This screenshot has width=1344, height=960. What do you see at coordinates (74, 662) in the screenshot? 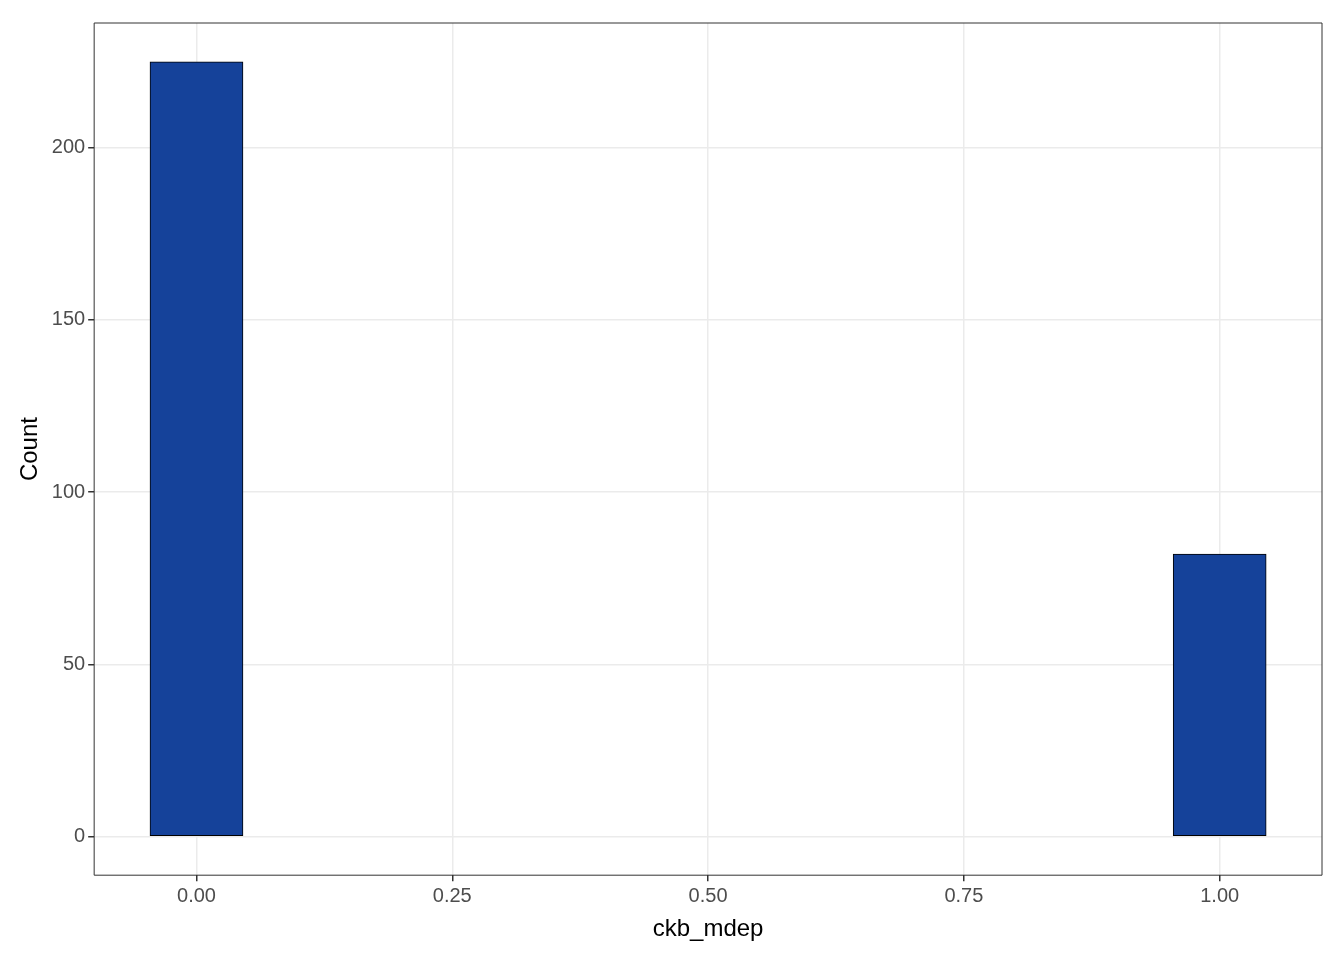
I see `y-tick-label: 50` at bounding box center [74, 662].